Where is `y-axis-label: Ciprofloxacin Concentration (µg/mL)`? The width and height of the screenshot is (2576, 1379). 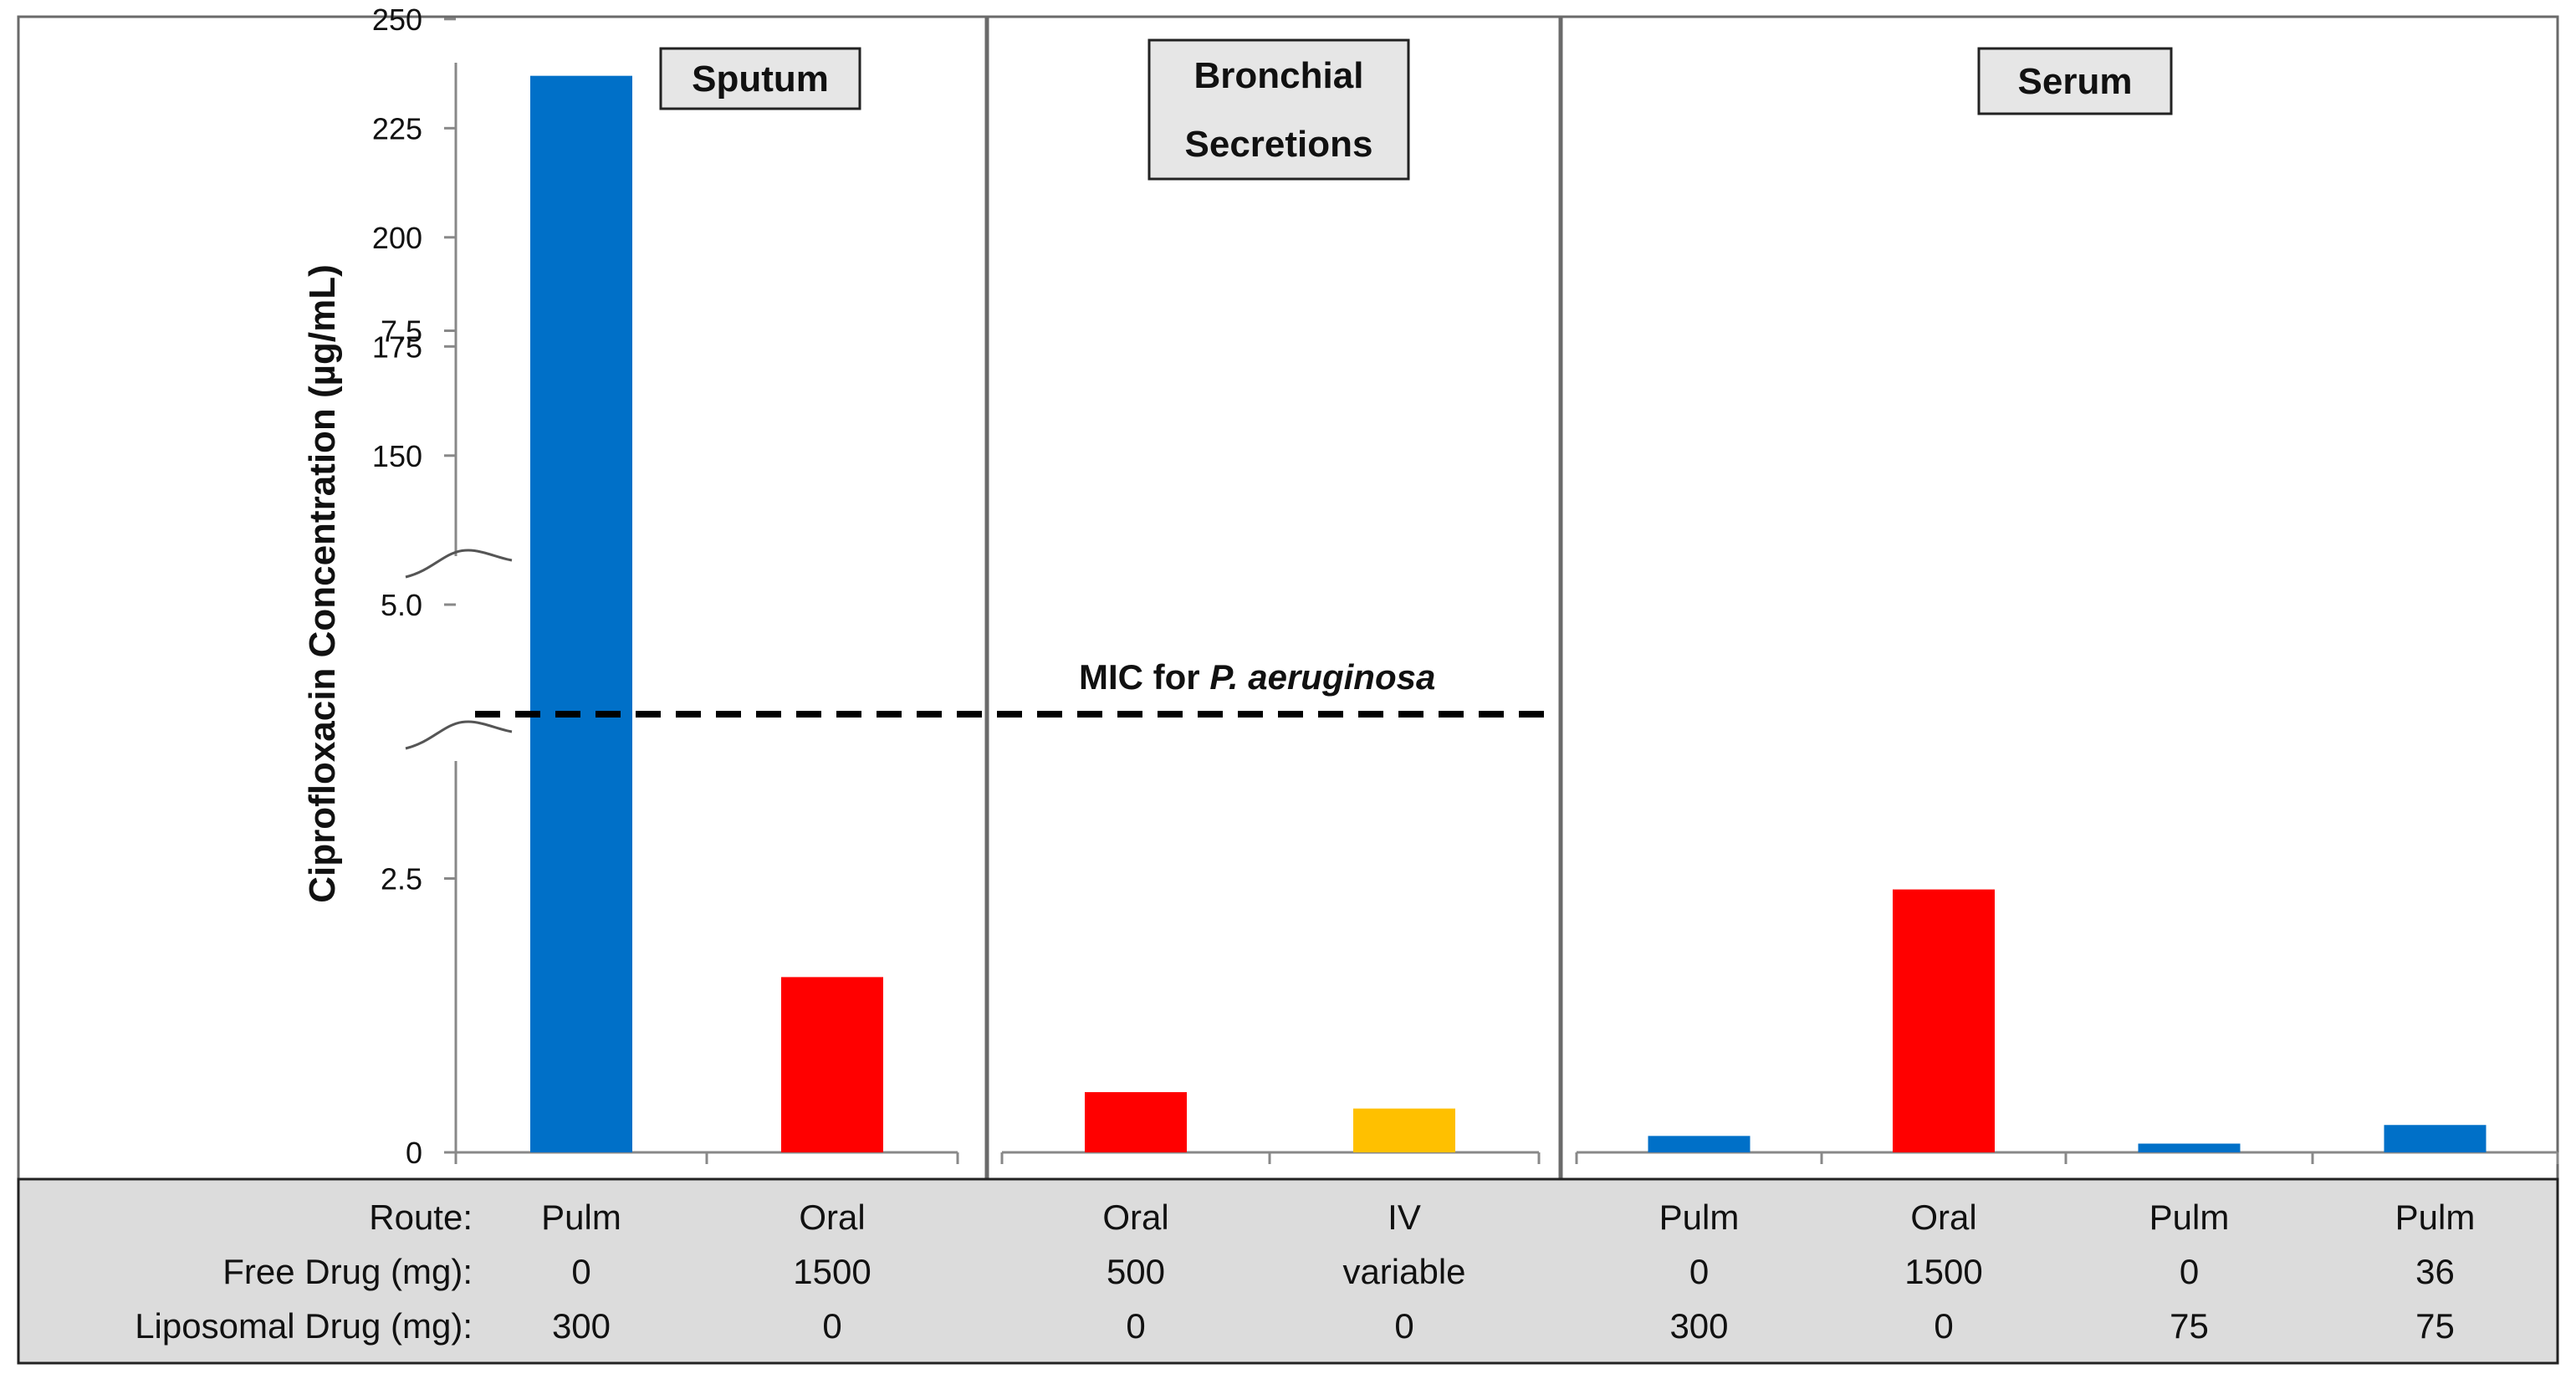 y-axis-label: Ciprofloxacin Concentration (µg/mL) is located at coordinates (322, 583).